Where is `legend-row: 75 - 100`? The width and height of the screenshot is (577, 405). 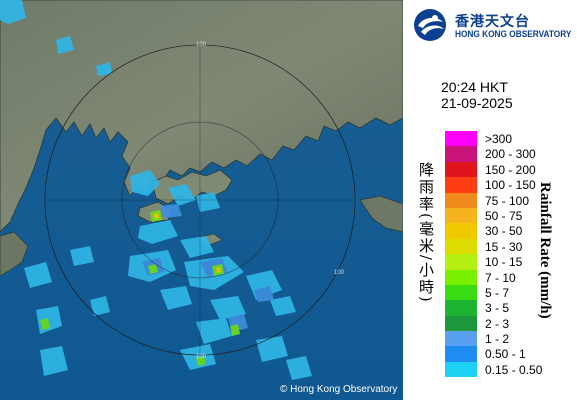 legend-row: 75 - 100 is located at coordinates (510, 200).